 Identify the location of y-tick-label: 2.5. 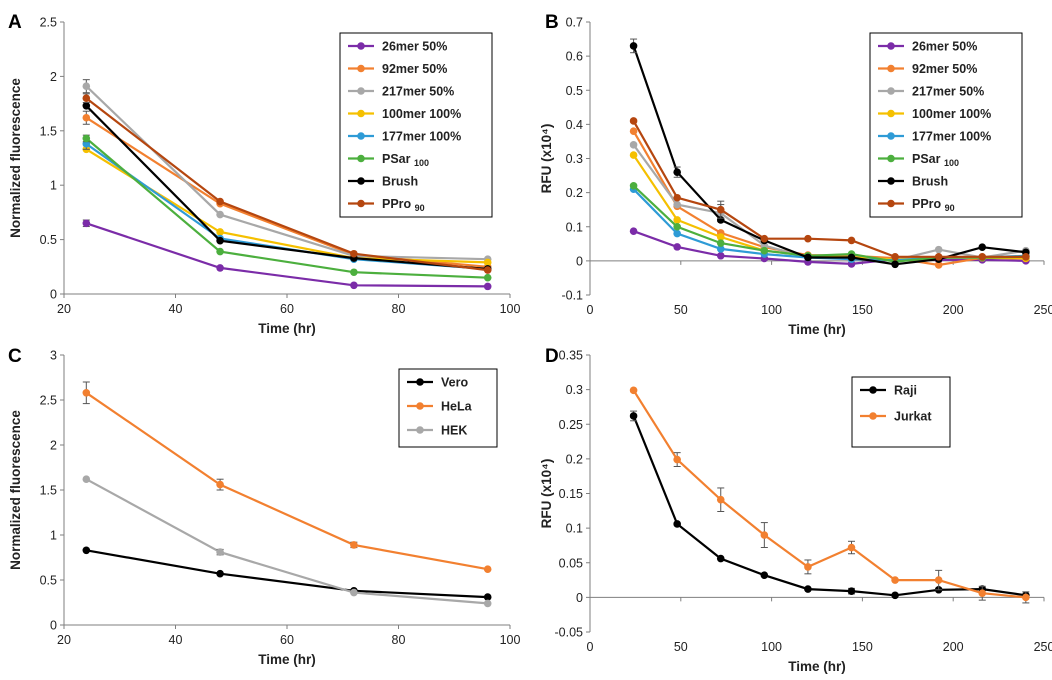
(48, 23).